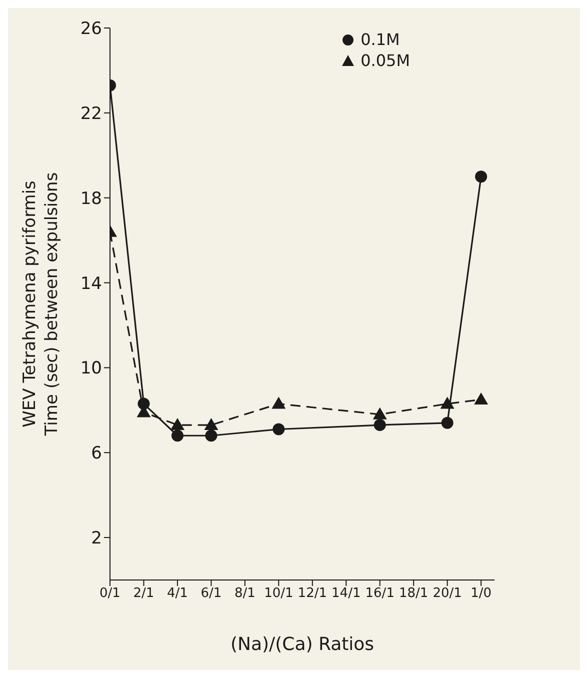 This screenshot has width=588, height=678. I want to click on y-tick-label: 10, so click(91, 368).